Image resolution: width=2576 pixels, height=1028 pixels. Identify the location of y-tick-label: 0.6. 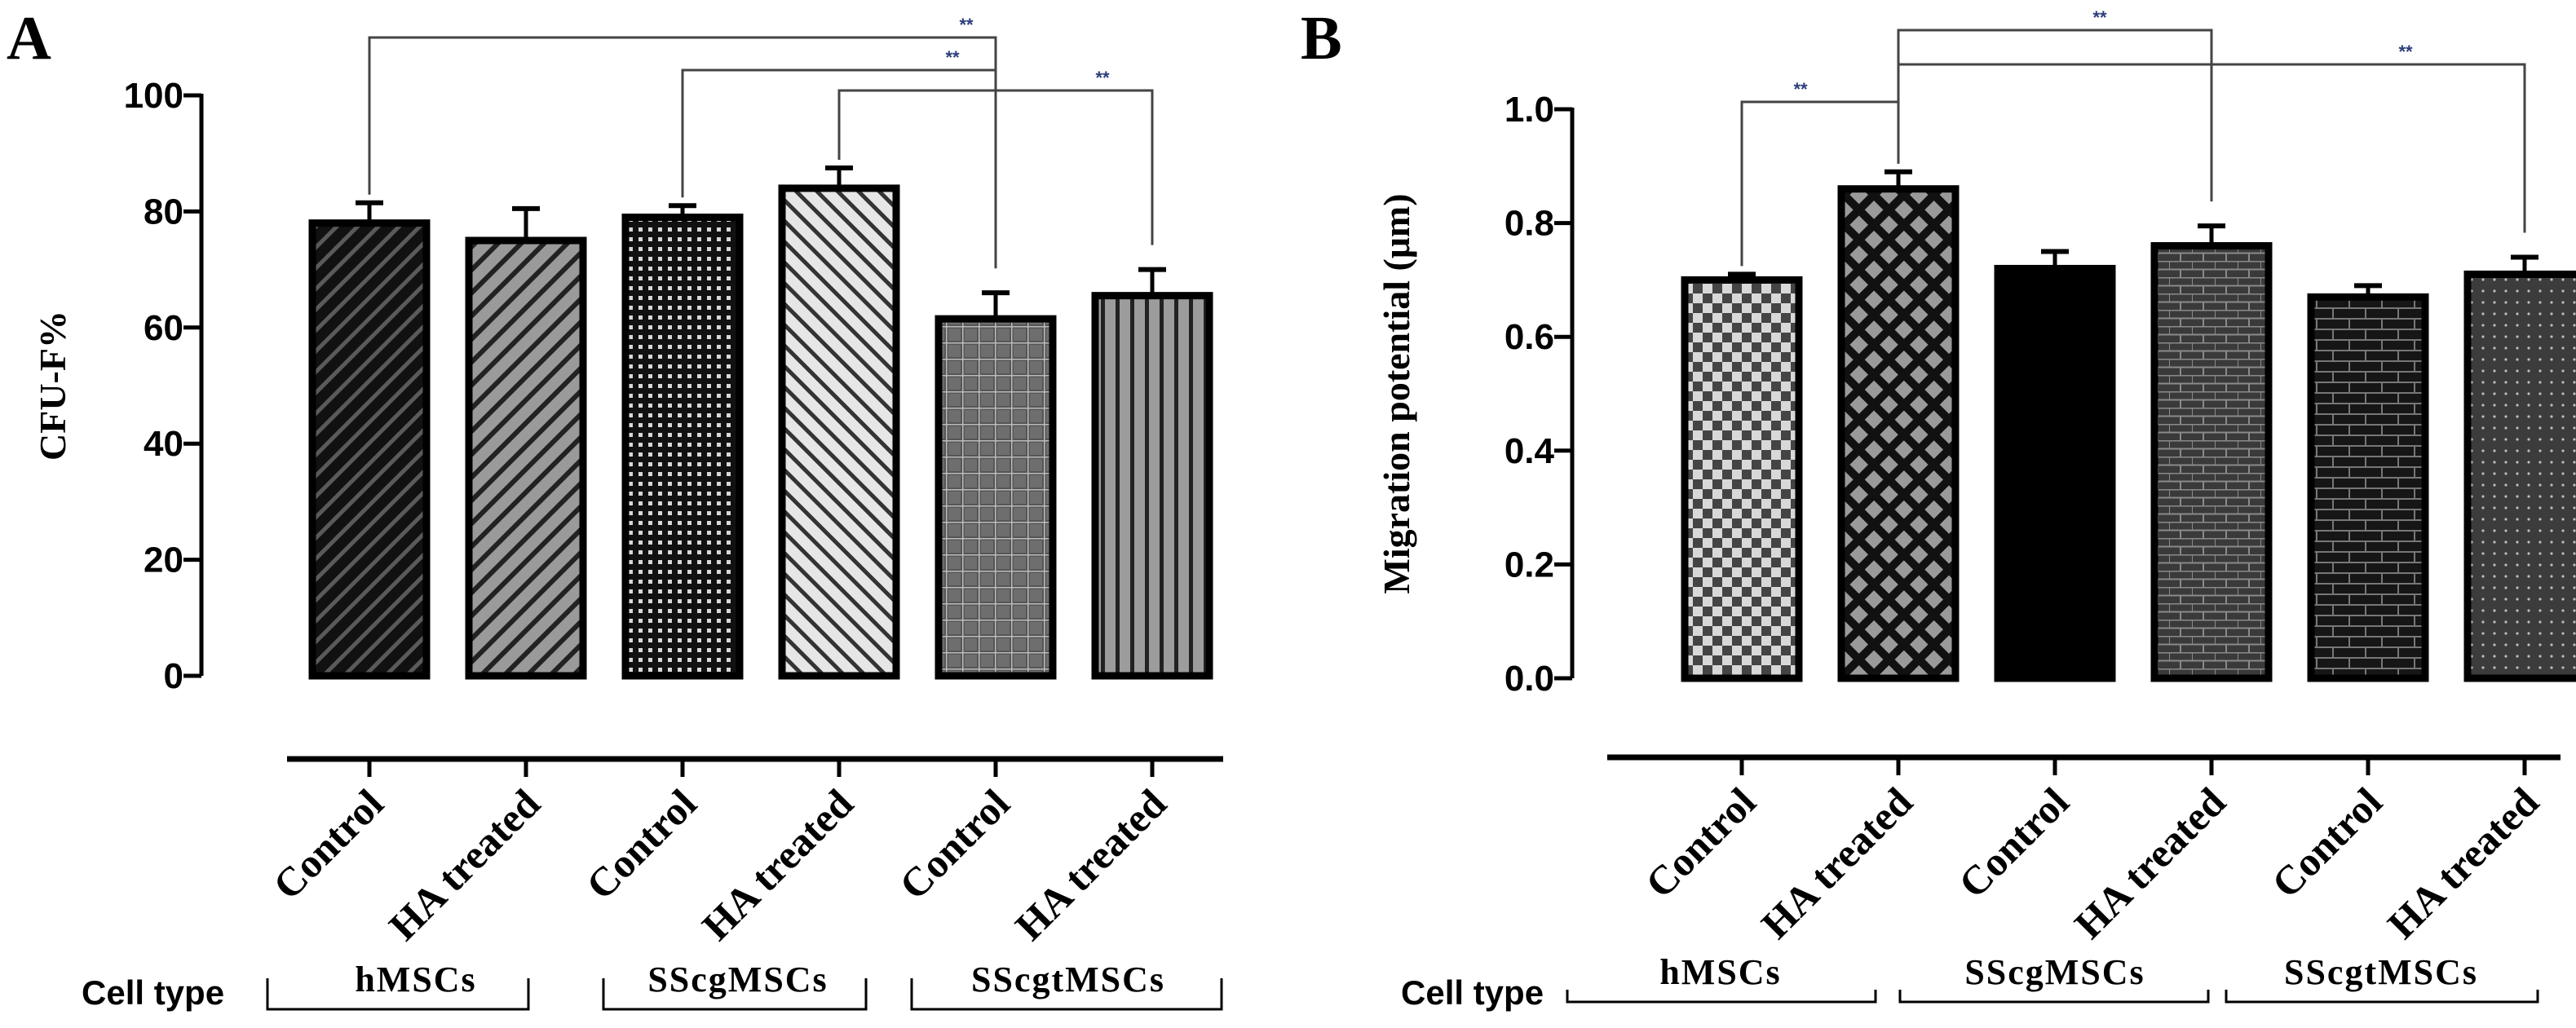
(1529, 337).